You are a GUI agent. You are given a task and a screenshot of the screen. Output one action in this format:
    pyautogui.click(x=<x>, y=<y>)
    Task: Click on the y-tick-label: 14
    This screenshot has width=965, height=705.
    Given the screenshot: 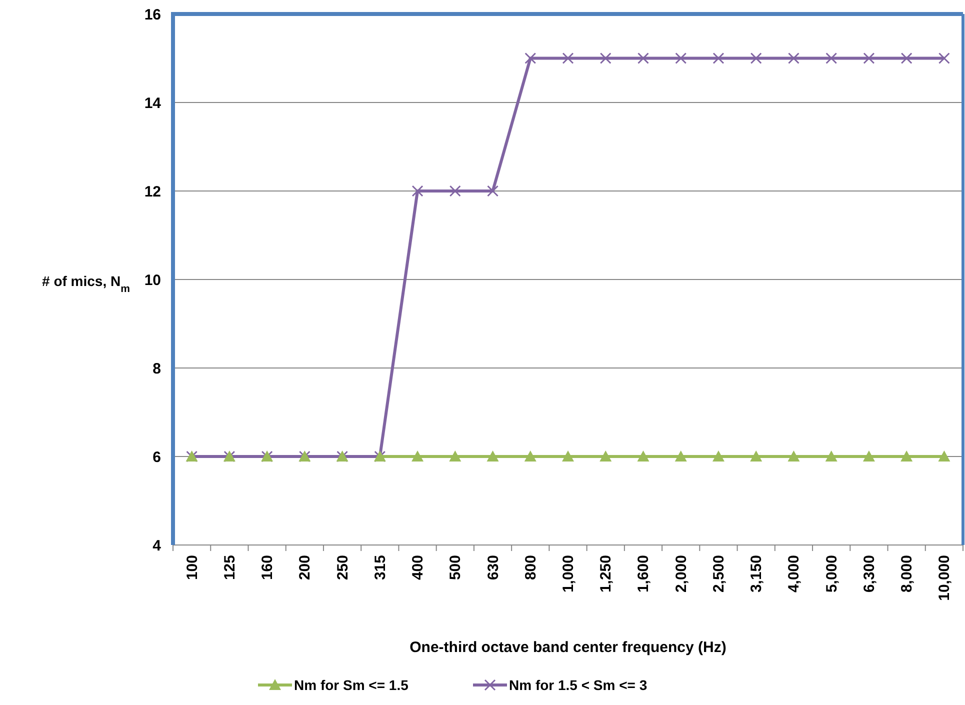 What is the action you would take?
    pyautogui.click(x=153, y=103)
    